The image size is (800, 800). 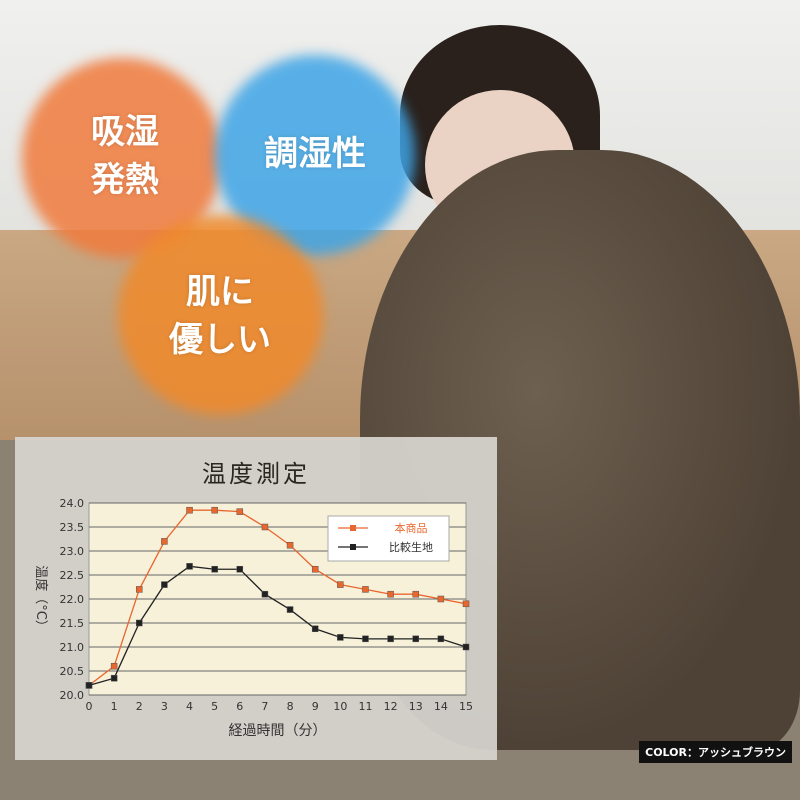 What do you see at coordinates (125, 156) in the screenshot?
I see `badge-text-moisture-heat: 吸湿 発熱` at bounding box center [125, 156].